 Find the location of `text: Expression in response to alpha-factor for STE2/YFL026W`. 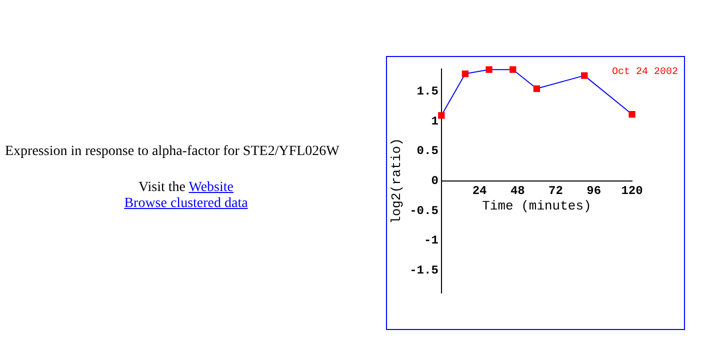

text: Expression in response to alpha-factor for STE2/YFL026W is located at coordinates (172, 152).